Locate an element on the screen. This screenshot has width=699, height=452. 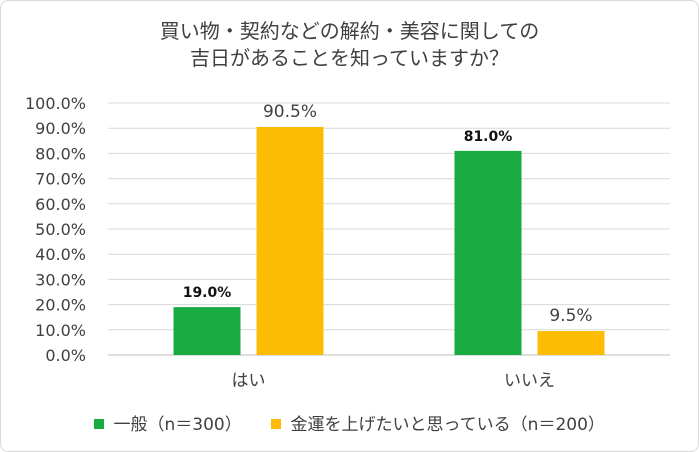
y-tick-label: 20.0% is located at coordinates (60, 305).